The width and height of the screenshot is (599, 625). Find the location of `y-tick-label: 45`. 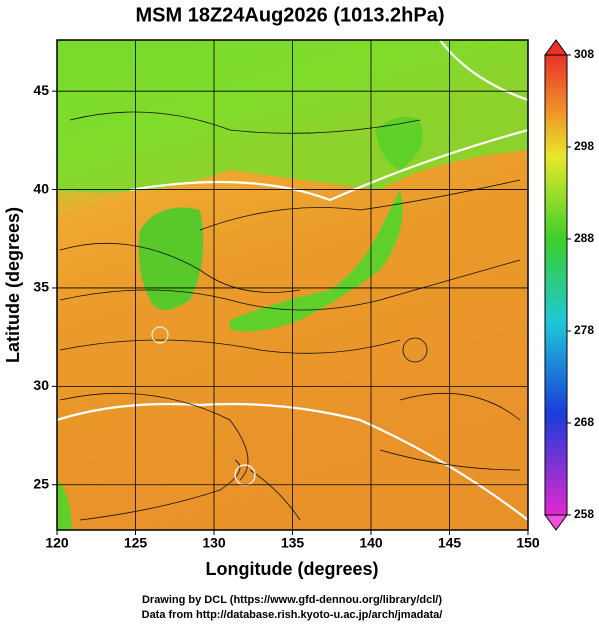

y-tick-label: 45 is located at coordinates (41, 90).